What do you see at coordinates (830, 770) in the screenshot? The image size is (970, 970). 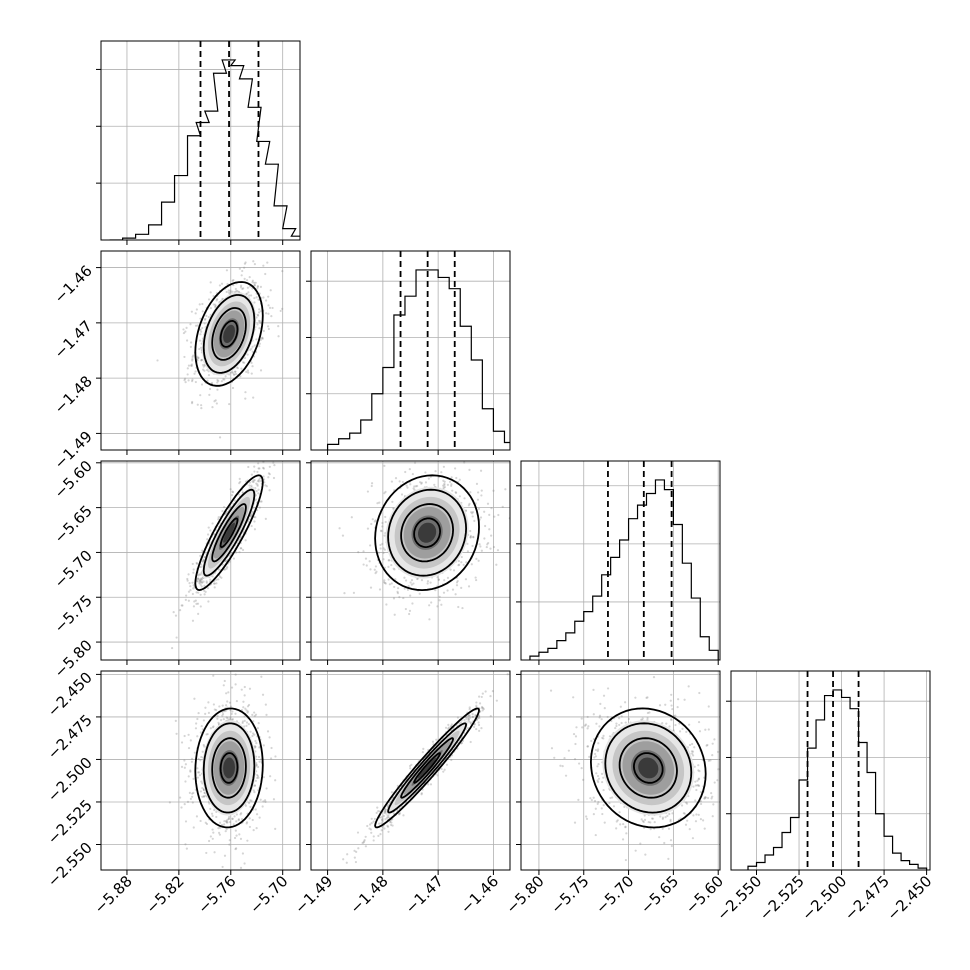 I see `panel-frame` at bounding box center [830, 770].